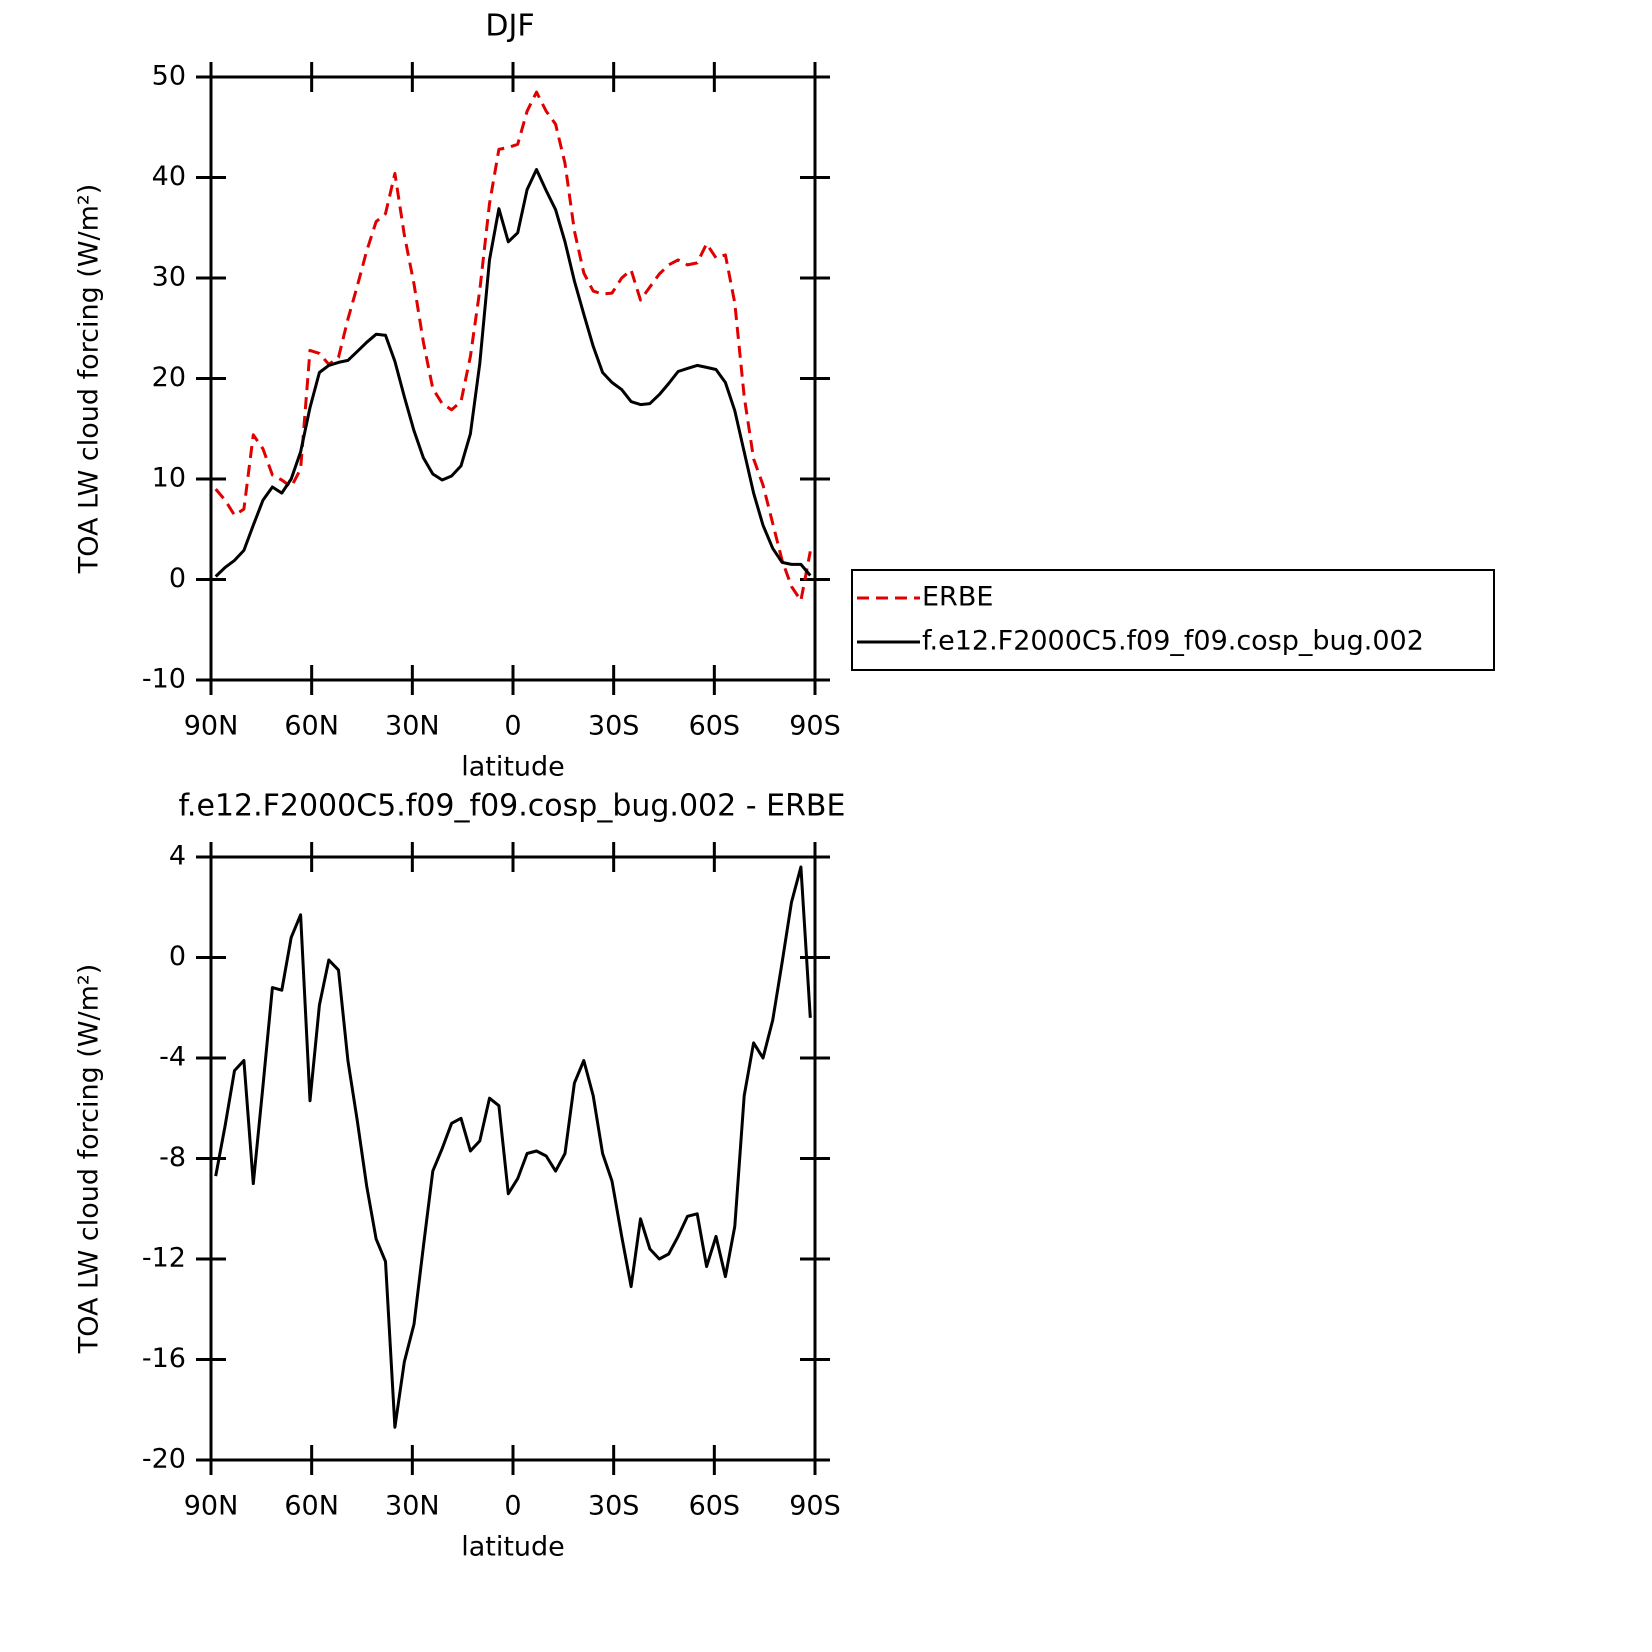 The height and width of the screenshot is (1652, 1652). What do you see at coordinates (164, 1459) in the screenshot?
I see `y-tick-label: -20` at bounding box center [164, 1459].